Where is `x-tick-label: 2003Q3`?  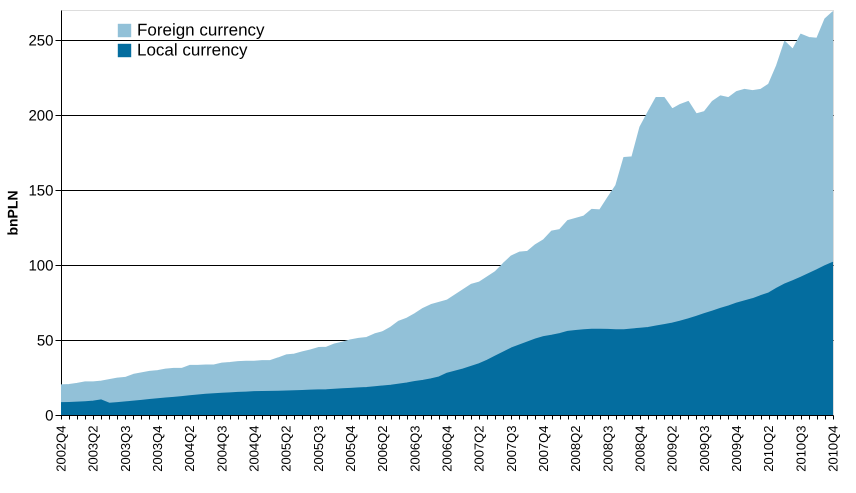 x-tick-label: 2003Q3 is located at coordinates (125, 449).